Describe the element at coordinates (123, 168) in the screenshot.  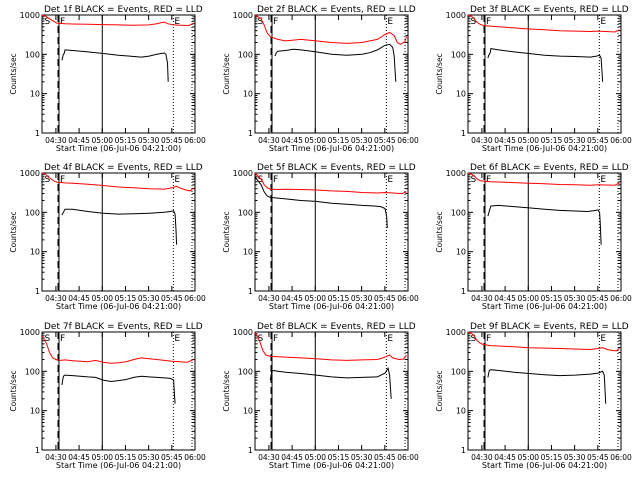
I see `chart-title: Det 4f BLACK = Events, RED = LLD` at that location.